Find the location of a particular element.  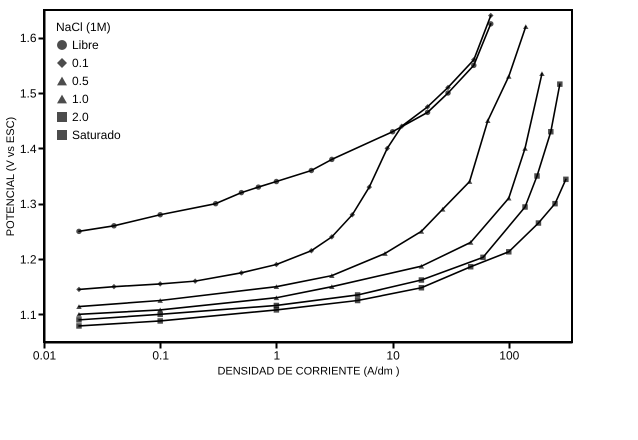

legend-label: 2.0 is located at coordinates (81, 117).